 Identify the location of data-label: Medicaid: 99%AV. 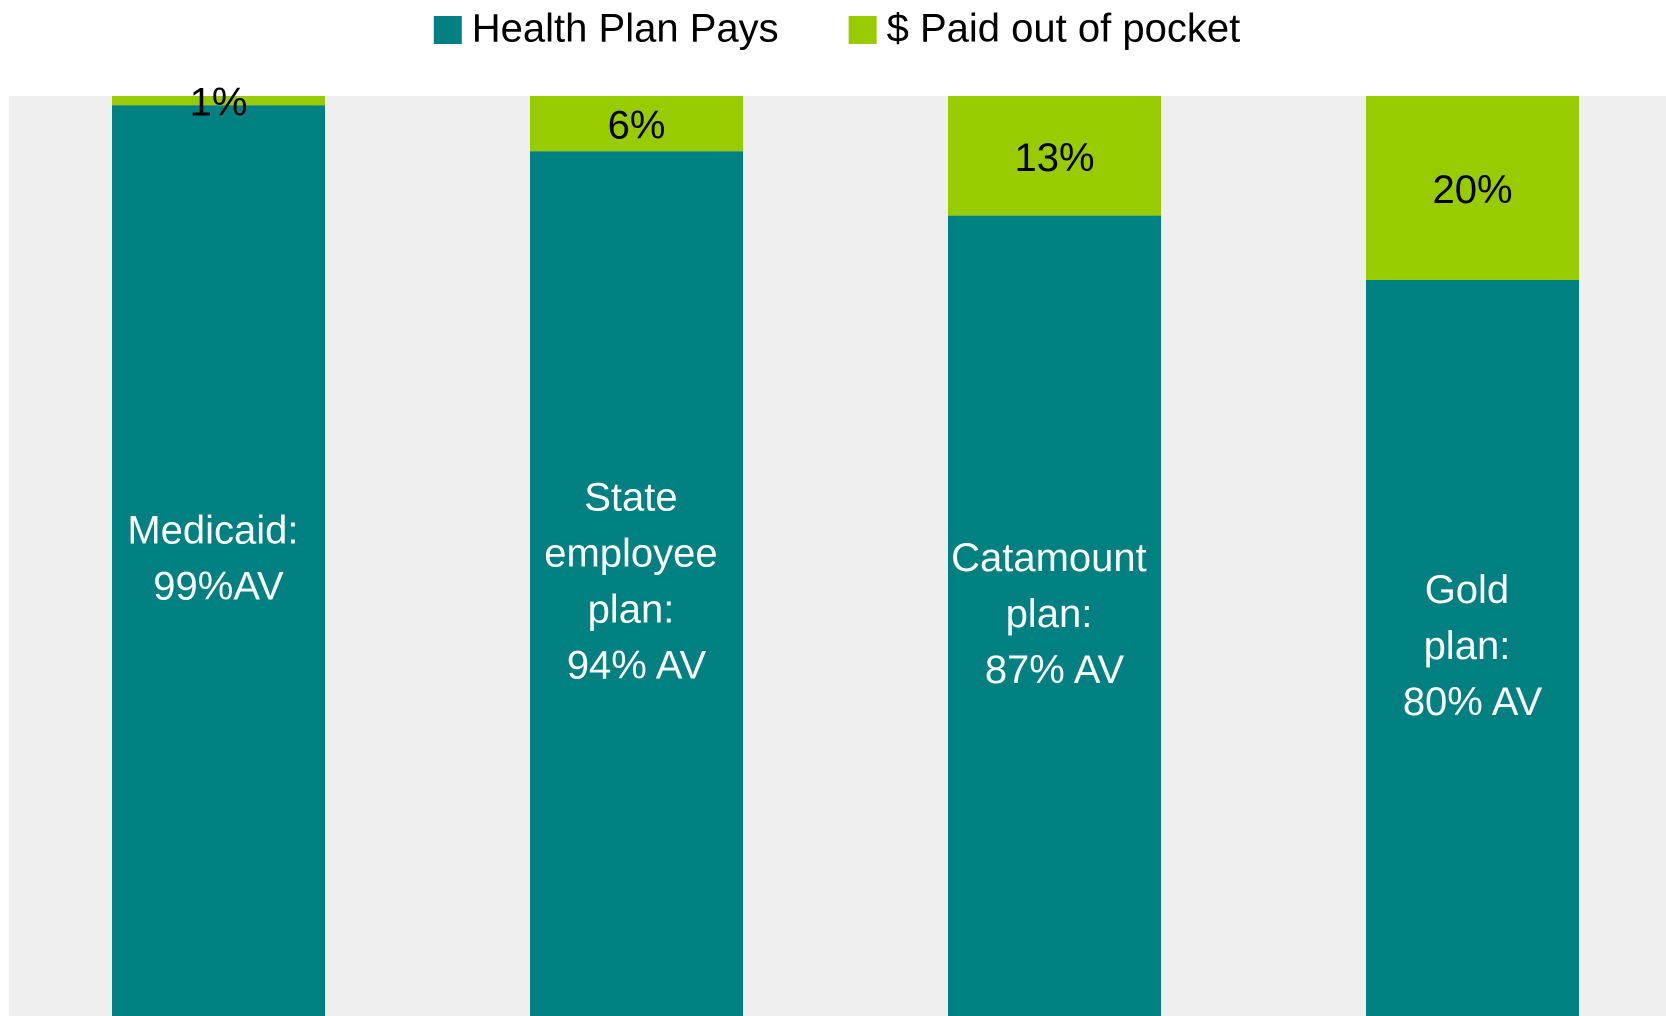
(218, 558).